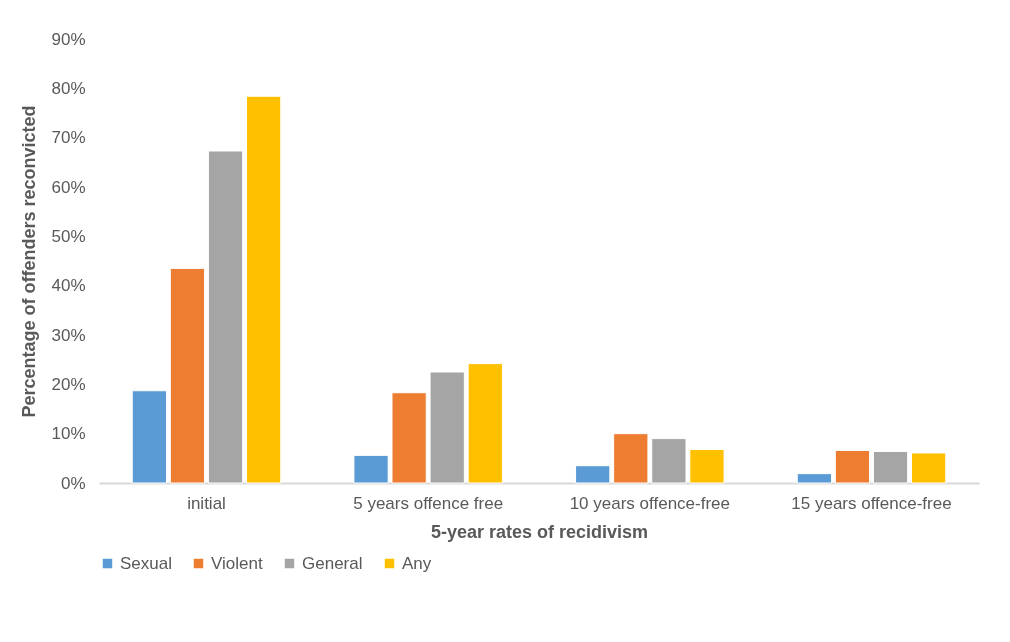  What do you see at coordinates (417, 563) in the screenshot?
I see `legend-label: Any` at bounding box center [417, 563].